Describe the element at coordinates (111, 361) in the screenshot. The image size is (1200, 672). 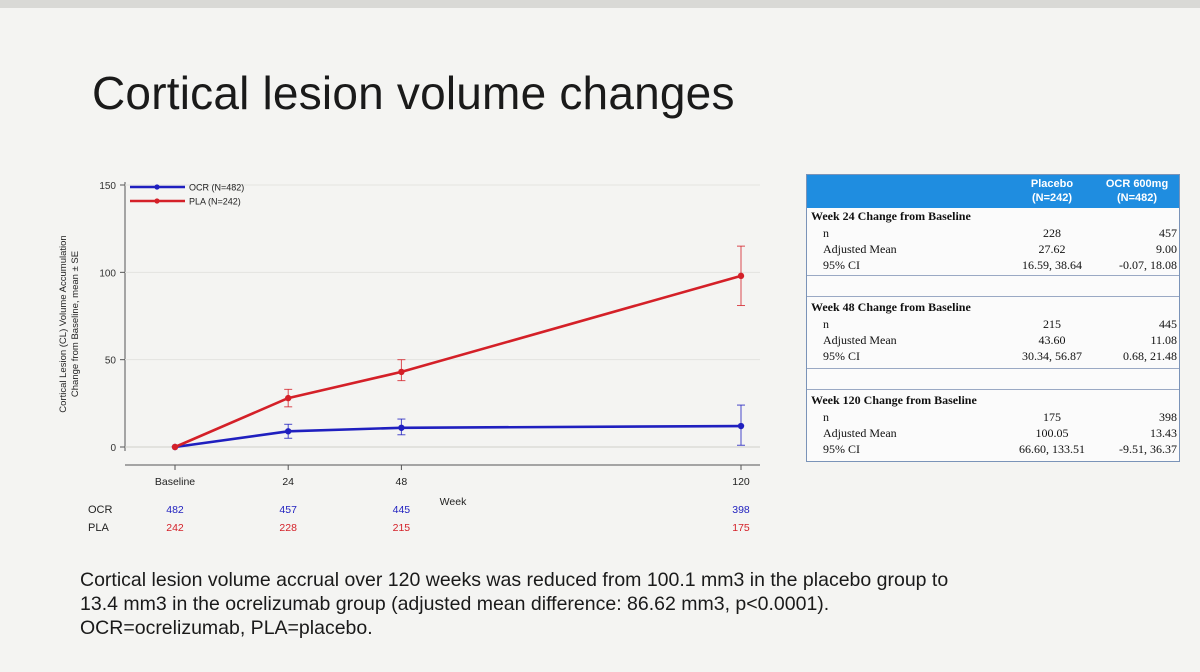
I see `y-tick-label: 50` at that location.